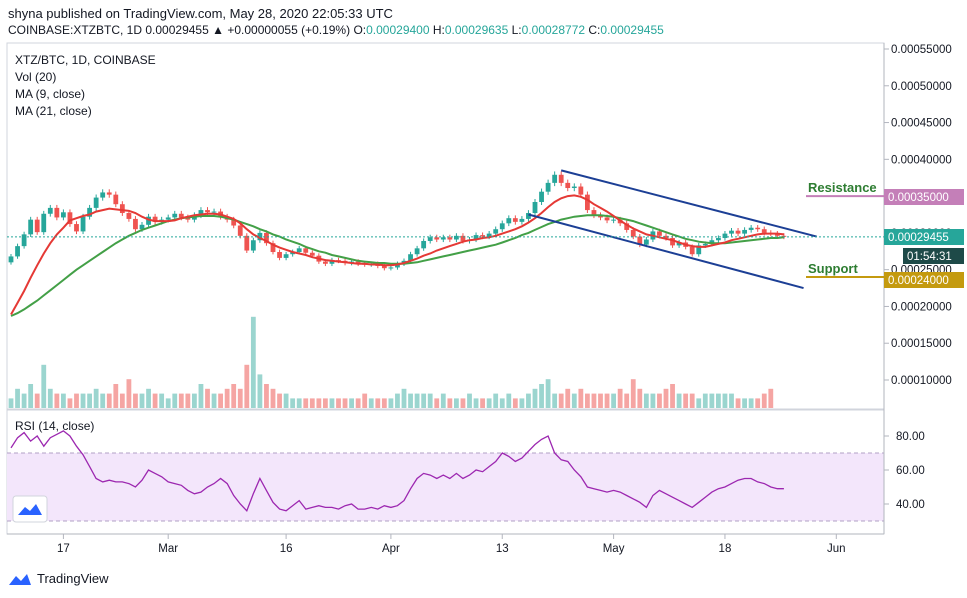 The height and width of the screenshot is (598, 967). What do you see at coordinates (924, 280) in the screenshot?
I see `support-price-tag` at bounding box center [924, 280].